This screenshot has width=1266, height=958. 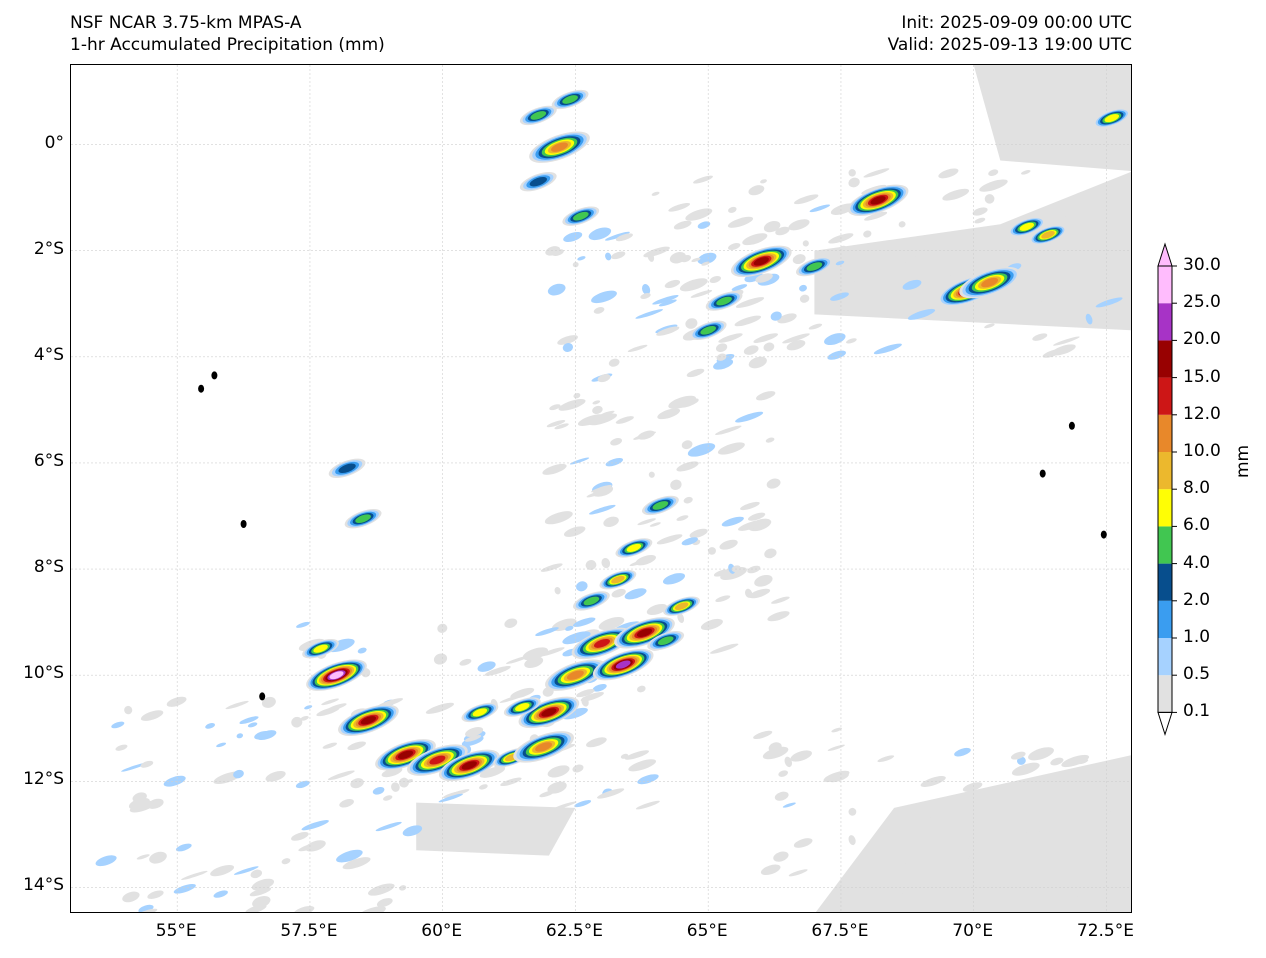 I want to click on lat-tick-label: 0°, so click(x=54, y=142).